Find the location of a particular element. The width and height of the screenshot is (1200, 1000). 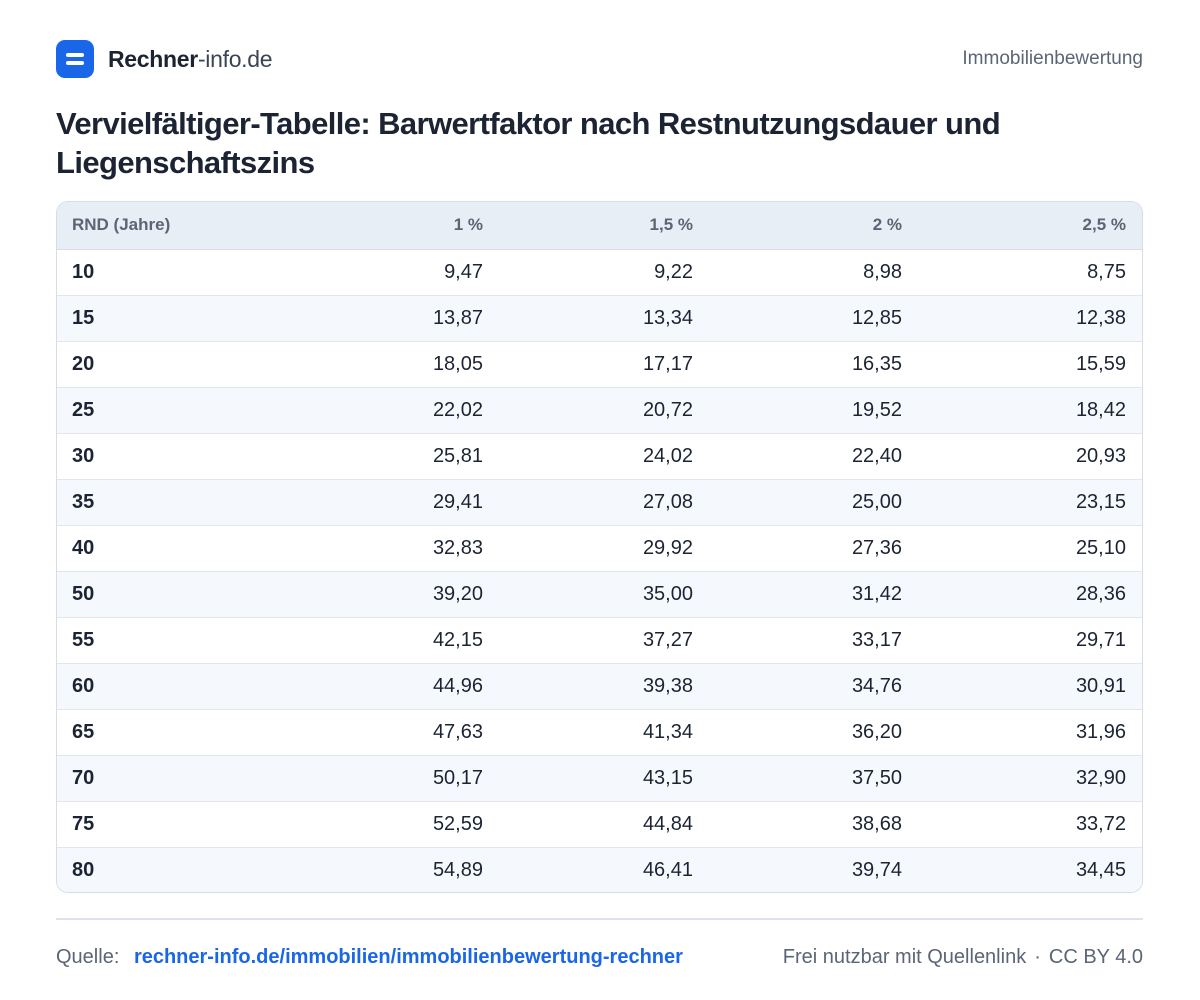

table-cell-factor: 44,84 is located at coordinates (604, 823).